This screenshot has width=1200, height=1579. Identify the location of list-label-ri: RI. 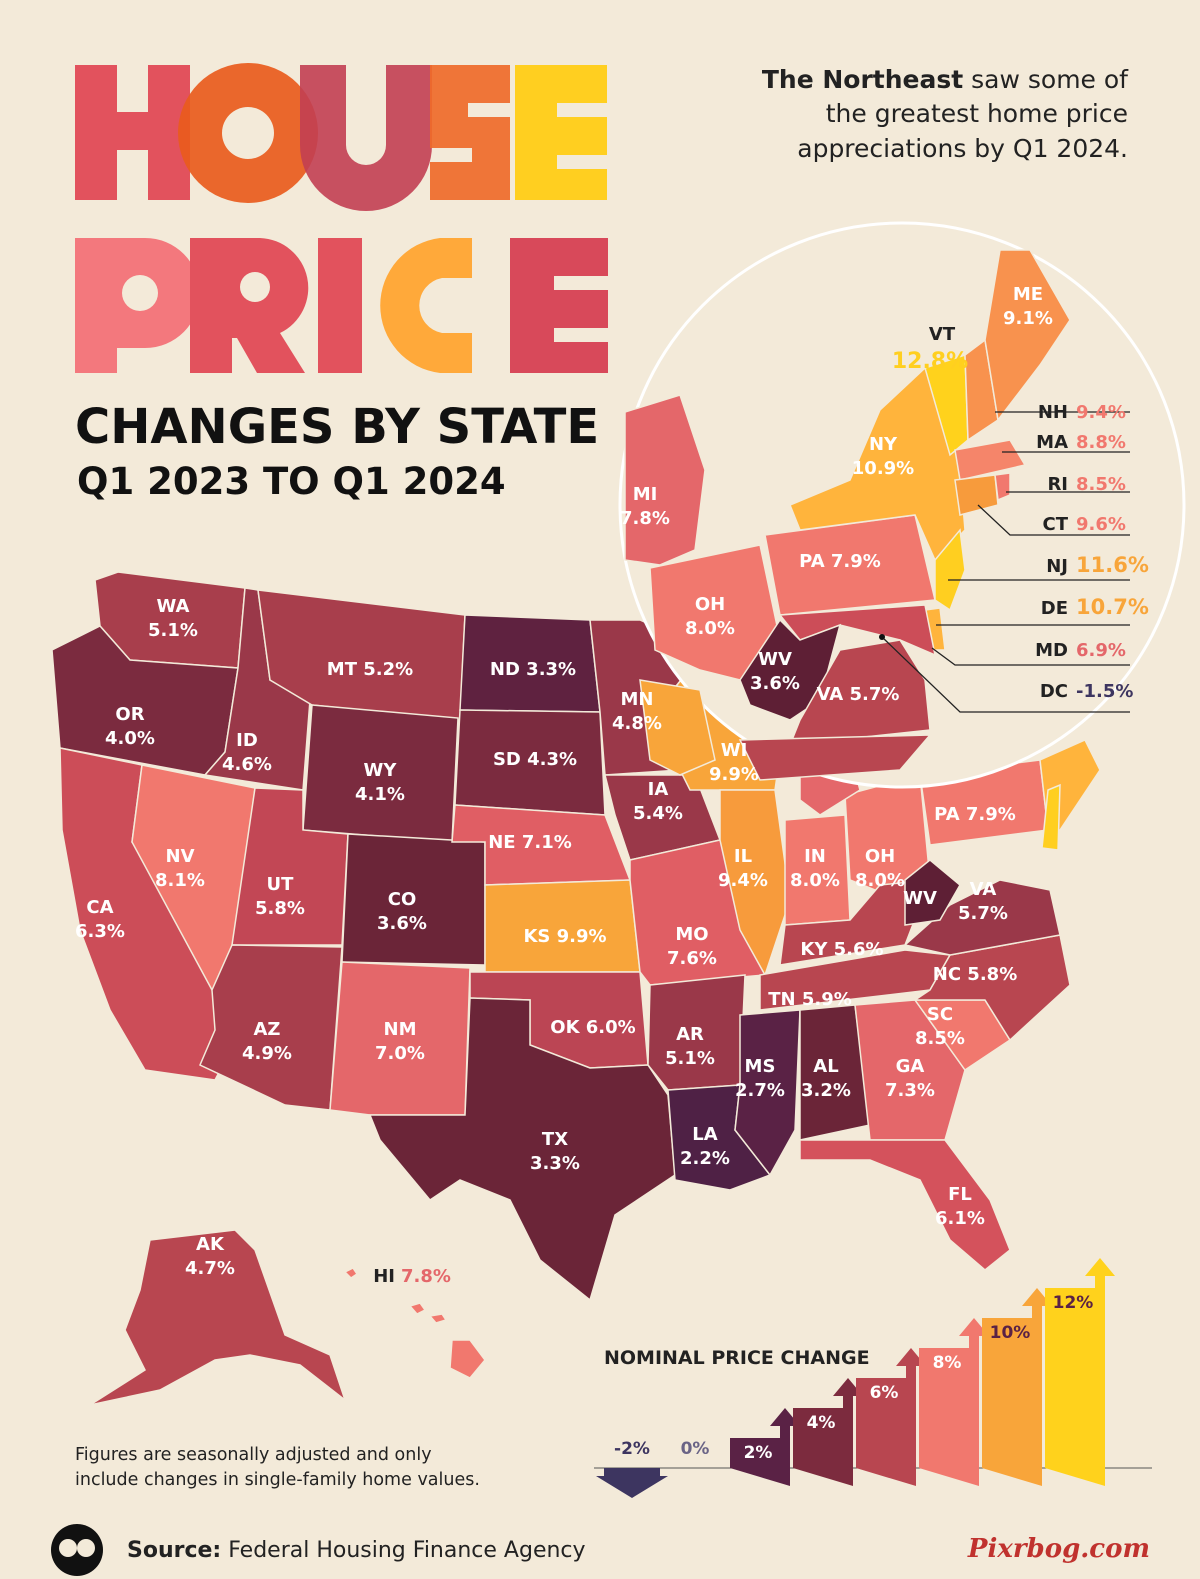
(1057, 484).